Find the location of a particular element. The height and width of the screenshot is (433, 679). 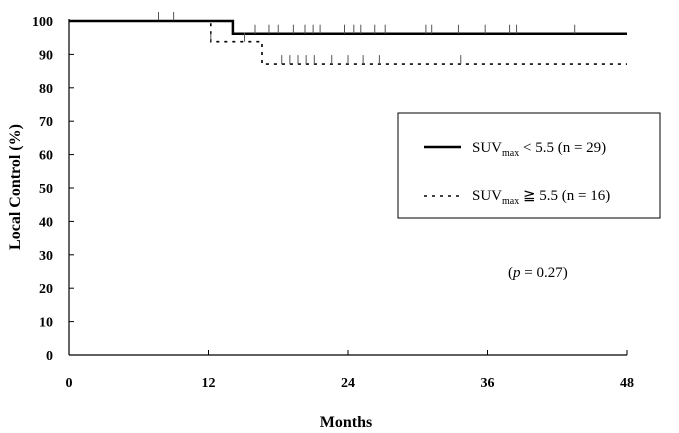

x-tick-label: 48 is located at coordinates (627, 383).